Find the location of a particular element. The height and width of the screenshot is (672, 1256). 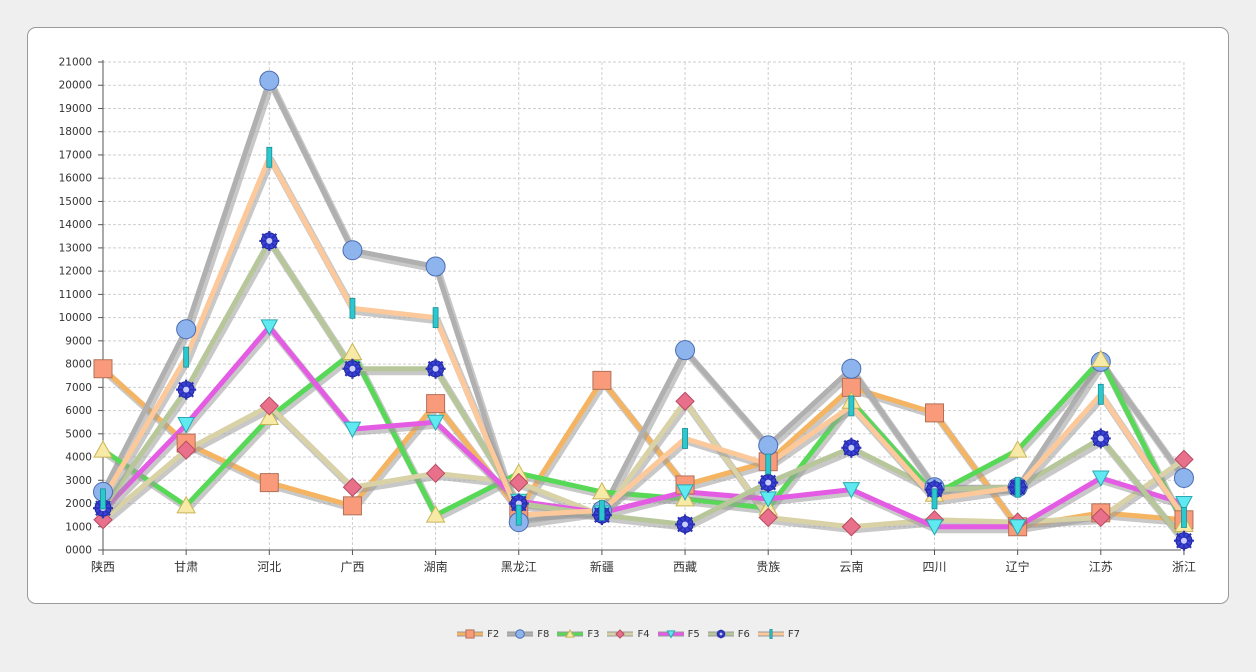

y-tick-label: 5000 is located at coordinates (78, 434).